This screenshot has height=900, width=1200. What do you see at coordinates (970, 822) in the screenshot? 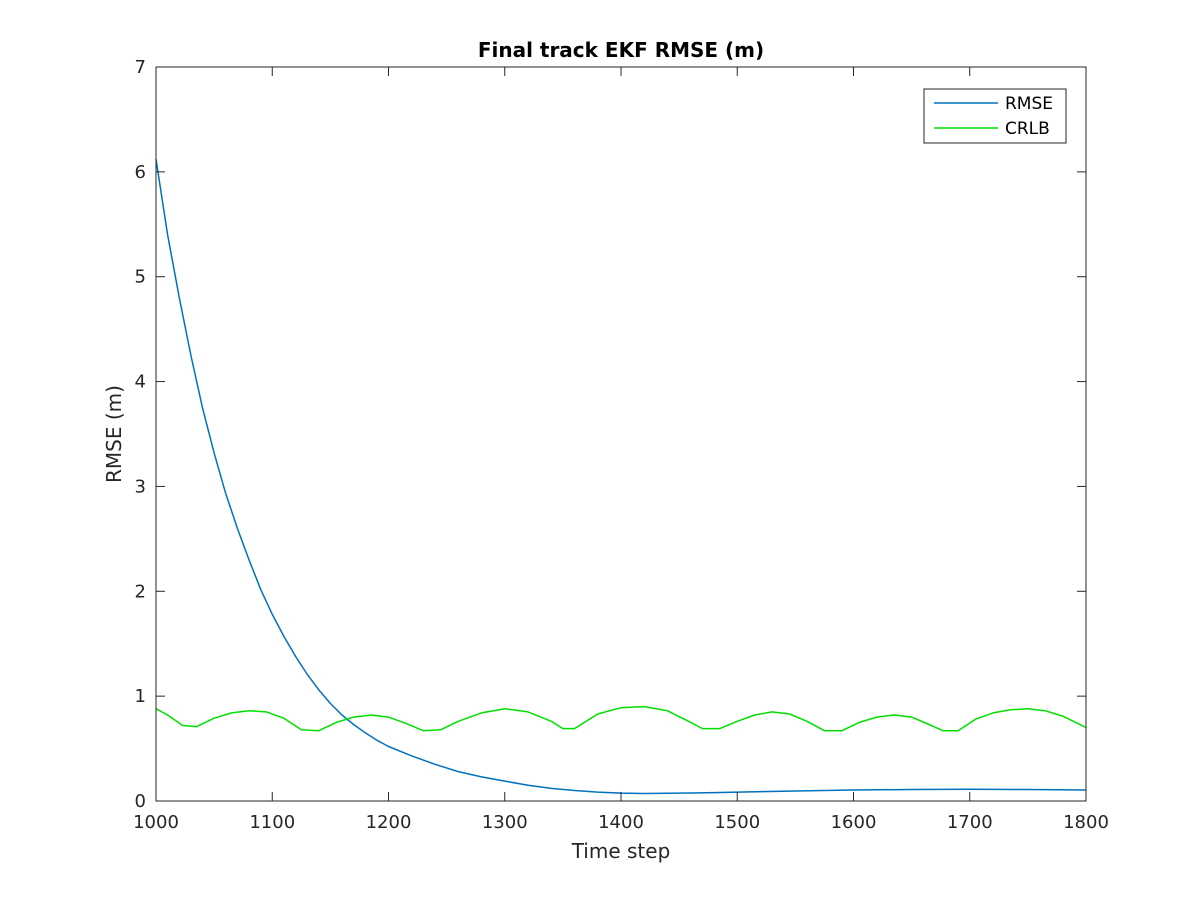
I see `x-tick-label: 1700` at bounding box center [970, 822].